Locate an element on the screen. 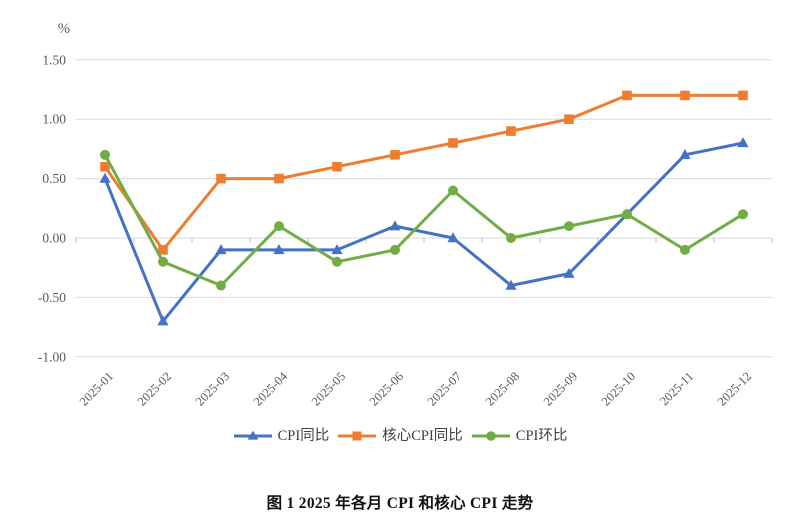  legend-label-cpi-yoy: CPI同比 is located at coordinates (303, 436).